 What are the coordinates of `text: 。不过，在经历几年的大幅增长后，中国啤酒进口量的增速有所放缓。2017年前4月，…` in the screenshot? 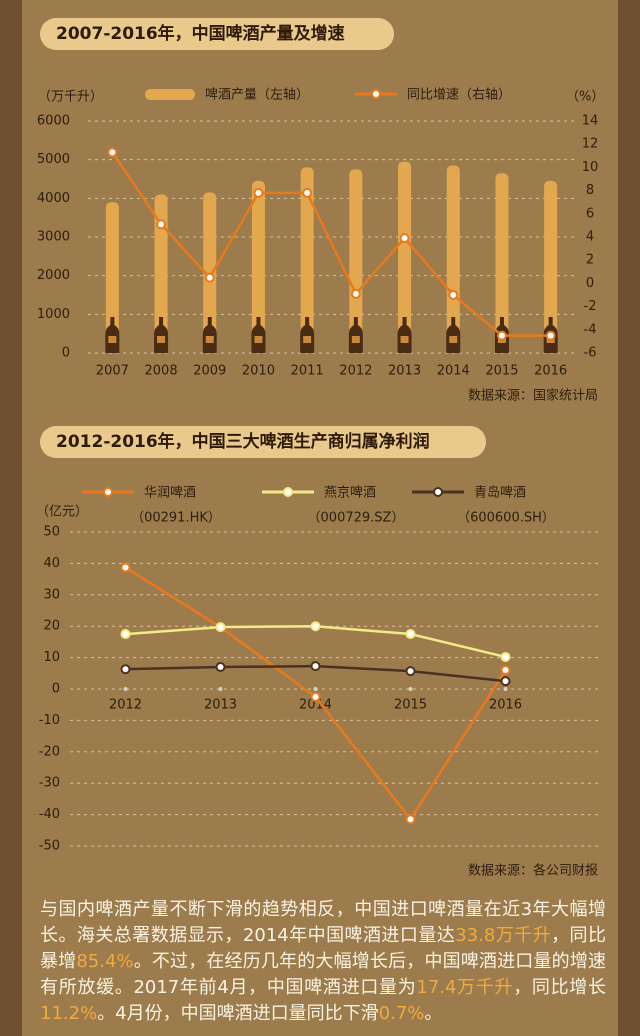 It's located at (323, 974).